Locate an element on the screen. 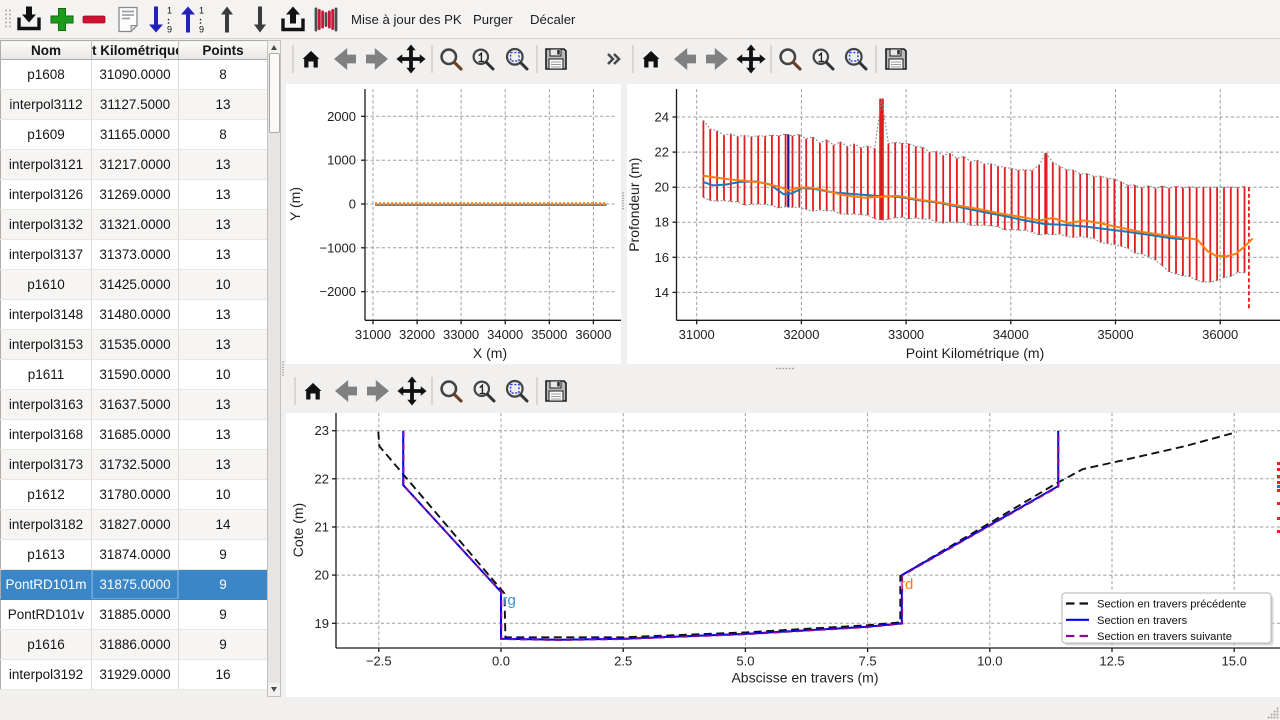 This screenshot has width=1280, height=720. svg-text: 23 is located at coordinates (322, 430).